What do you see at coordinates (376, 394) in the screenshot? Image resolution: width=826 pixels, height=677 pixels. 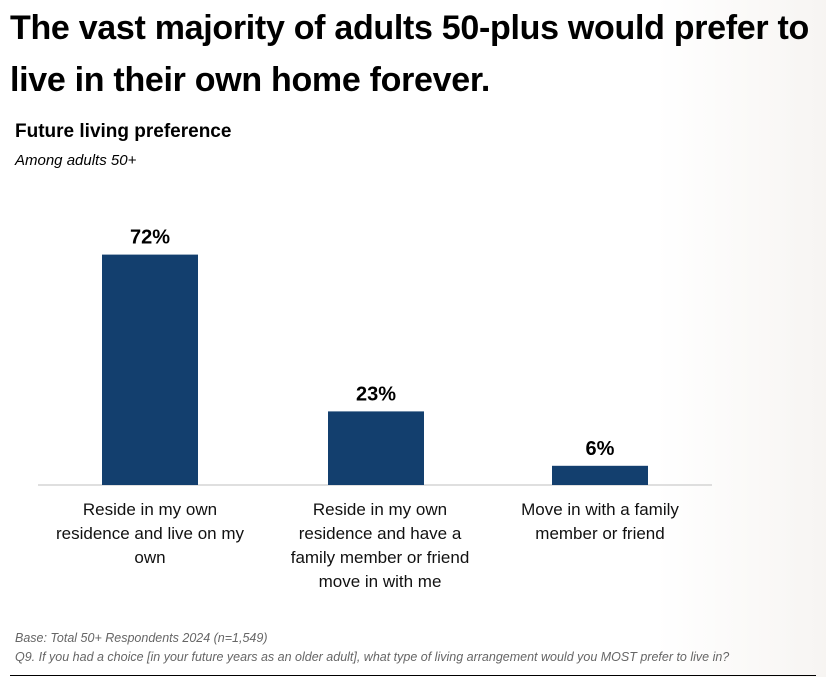 I see `data-label-own-residence-with-family: 23%` at bounding box center [376, 394].